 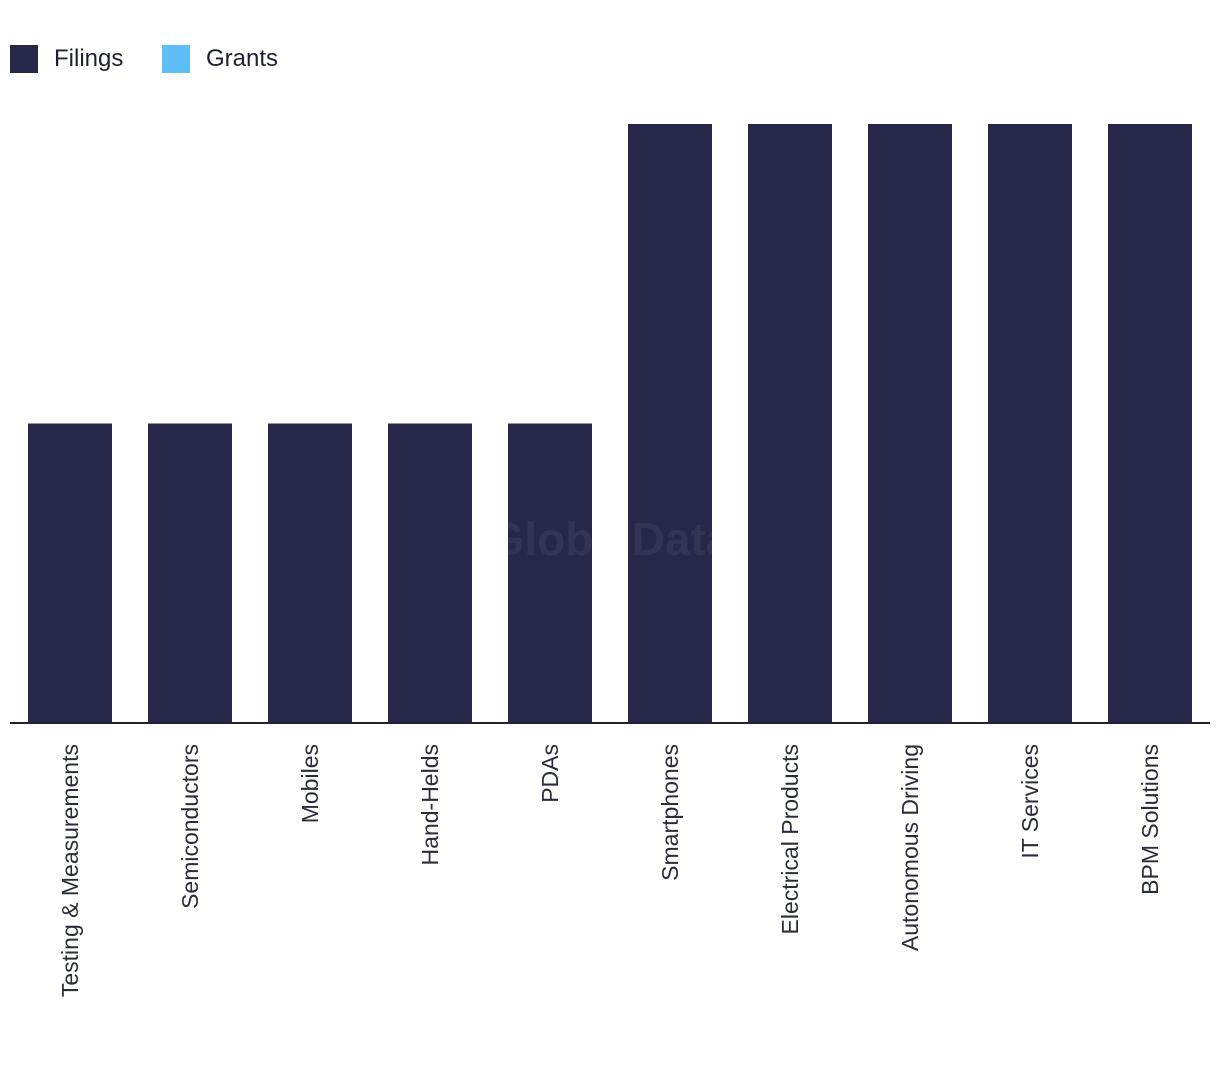 What do you see at coordinates (790, 839) in the screenshot?
I see `x-tick-label-6: Electrical Products` at bounding box center [790, 839].